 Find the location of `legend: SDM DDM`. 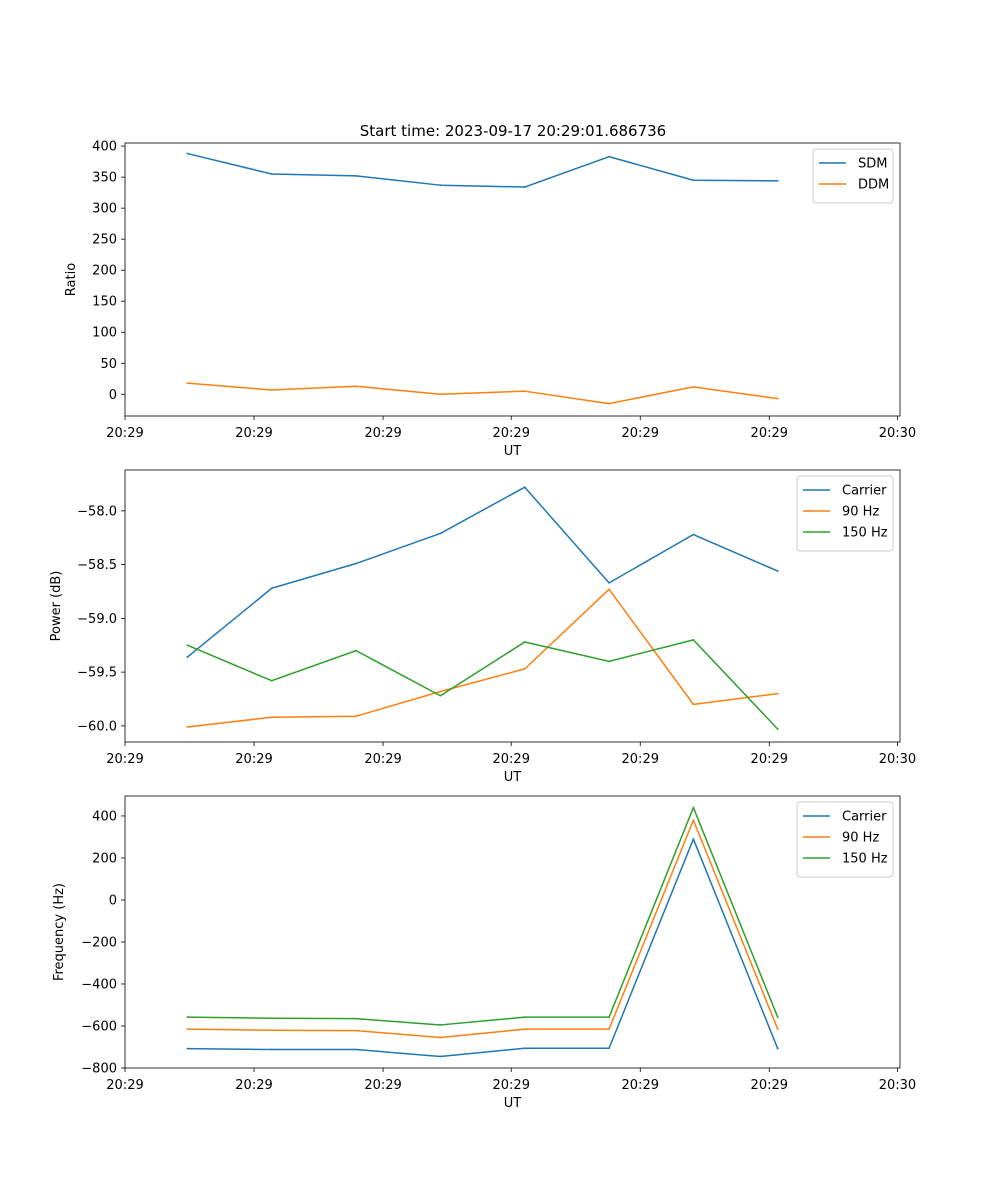

legend: SDM DDM is located at coordinates (853, 176).